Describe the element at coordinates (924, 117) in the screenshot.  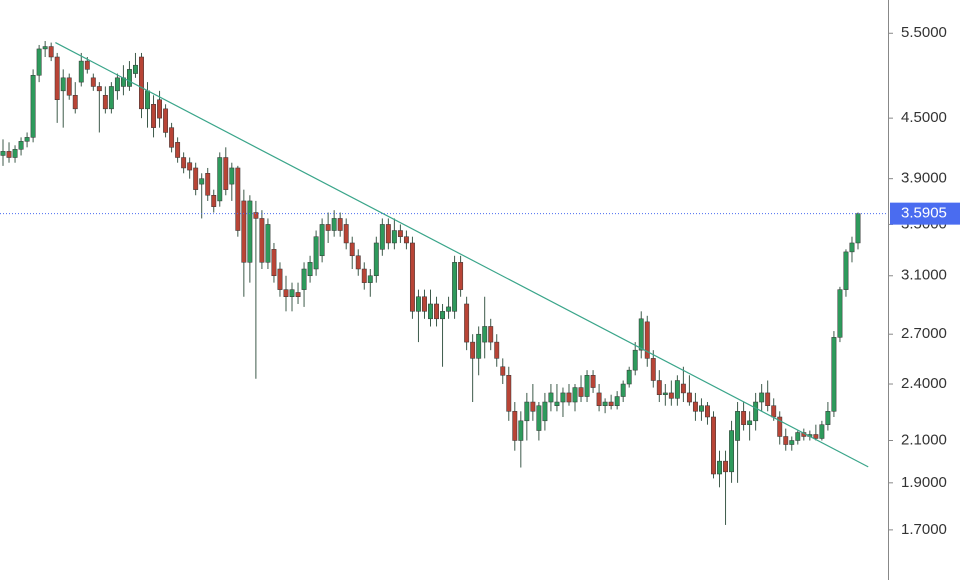
I see `y-tick-label: 4.5000` at that location.